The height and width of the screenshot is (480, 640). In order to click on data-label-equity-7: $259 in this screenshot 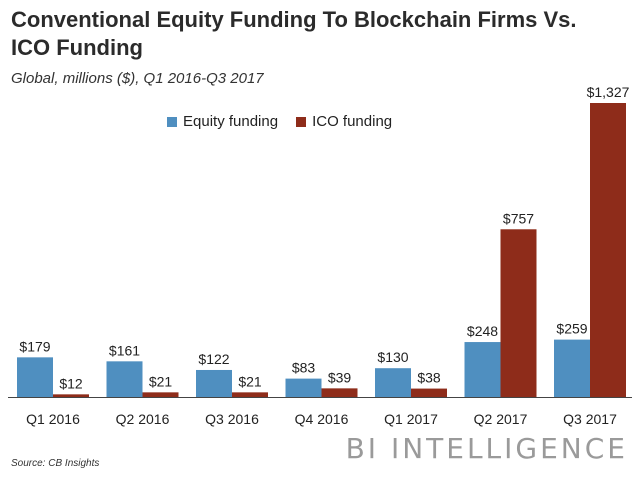, I will do `click(571, 329)`.